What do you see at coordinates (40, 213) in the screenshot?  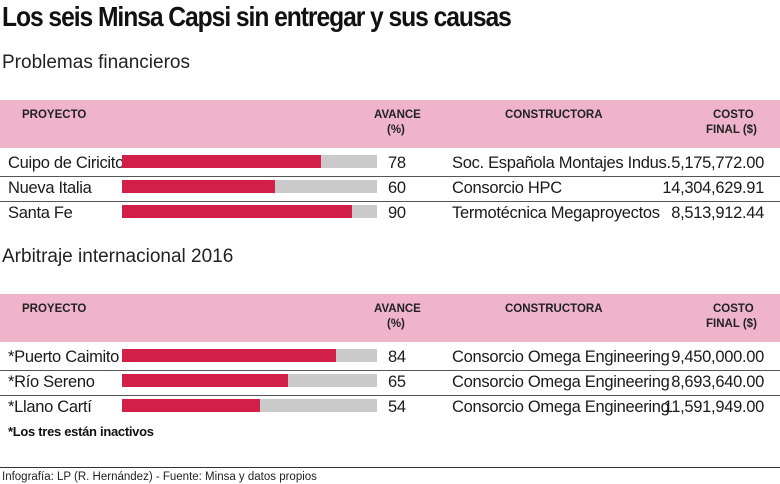 I see `project-name: Santa Fe` at bounding box center [40, 213].